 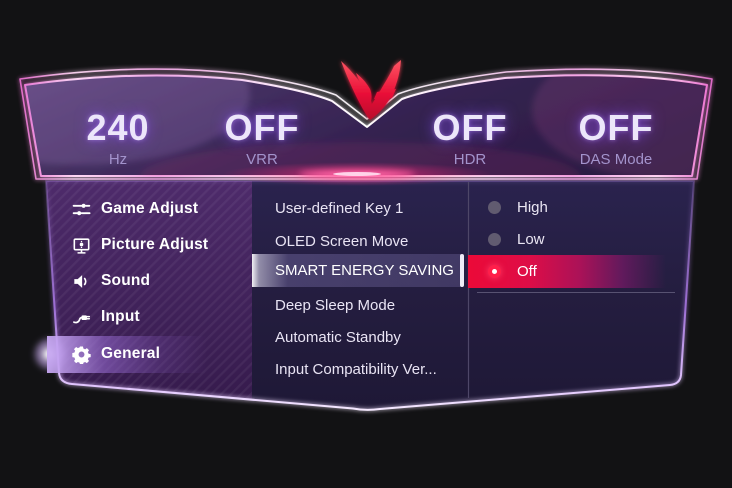 What do you see at coordinates (527, 271) in the screenshot?
I see `option-label: Off` at bounding box center [527, 271].